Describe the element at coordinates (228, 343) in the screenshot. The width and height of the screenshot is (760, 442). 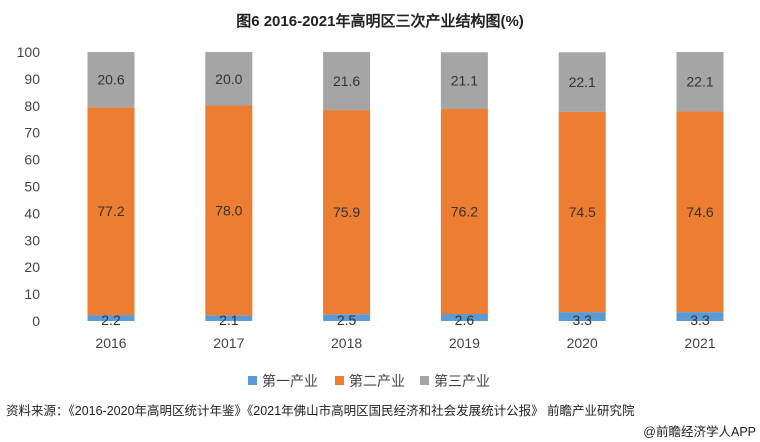
I see `x-tick-label: 2017` at that location.